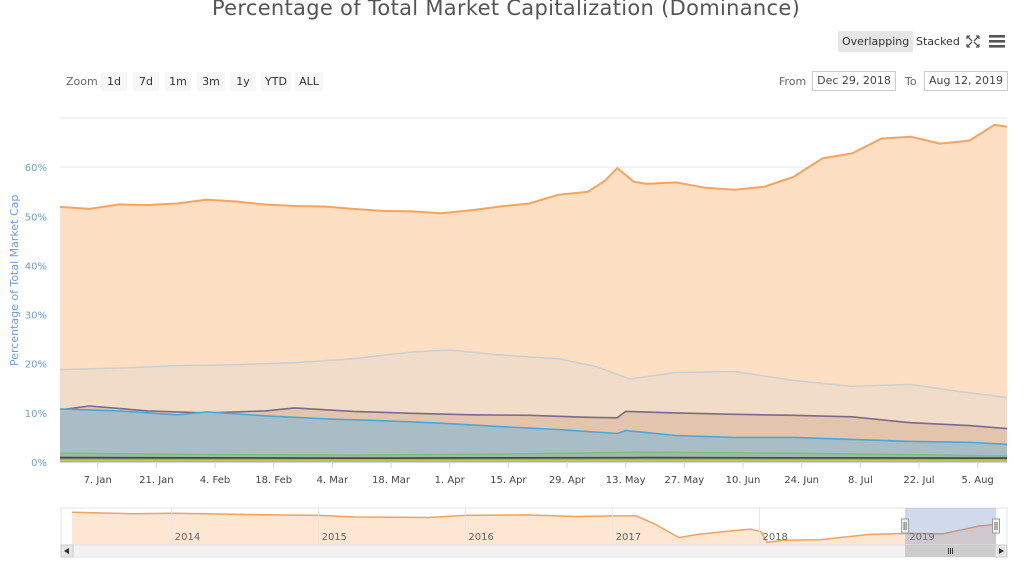  What do you see at coordinates (243, 81) in the screenshot?
I see `zoom-1y-button: 1y` at bounding box center [243, 81].